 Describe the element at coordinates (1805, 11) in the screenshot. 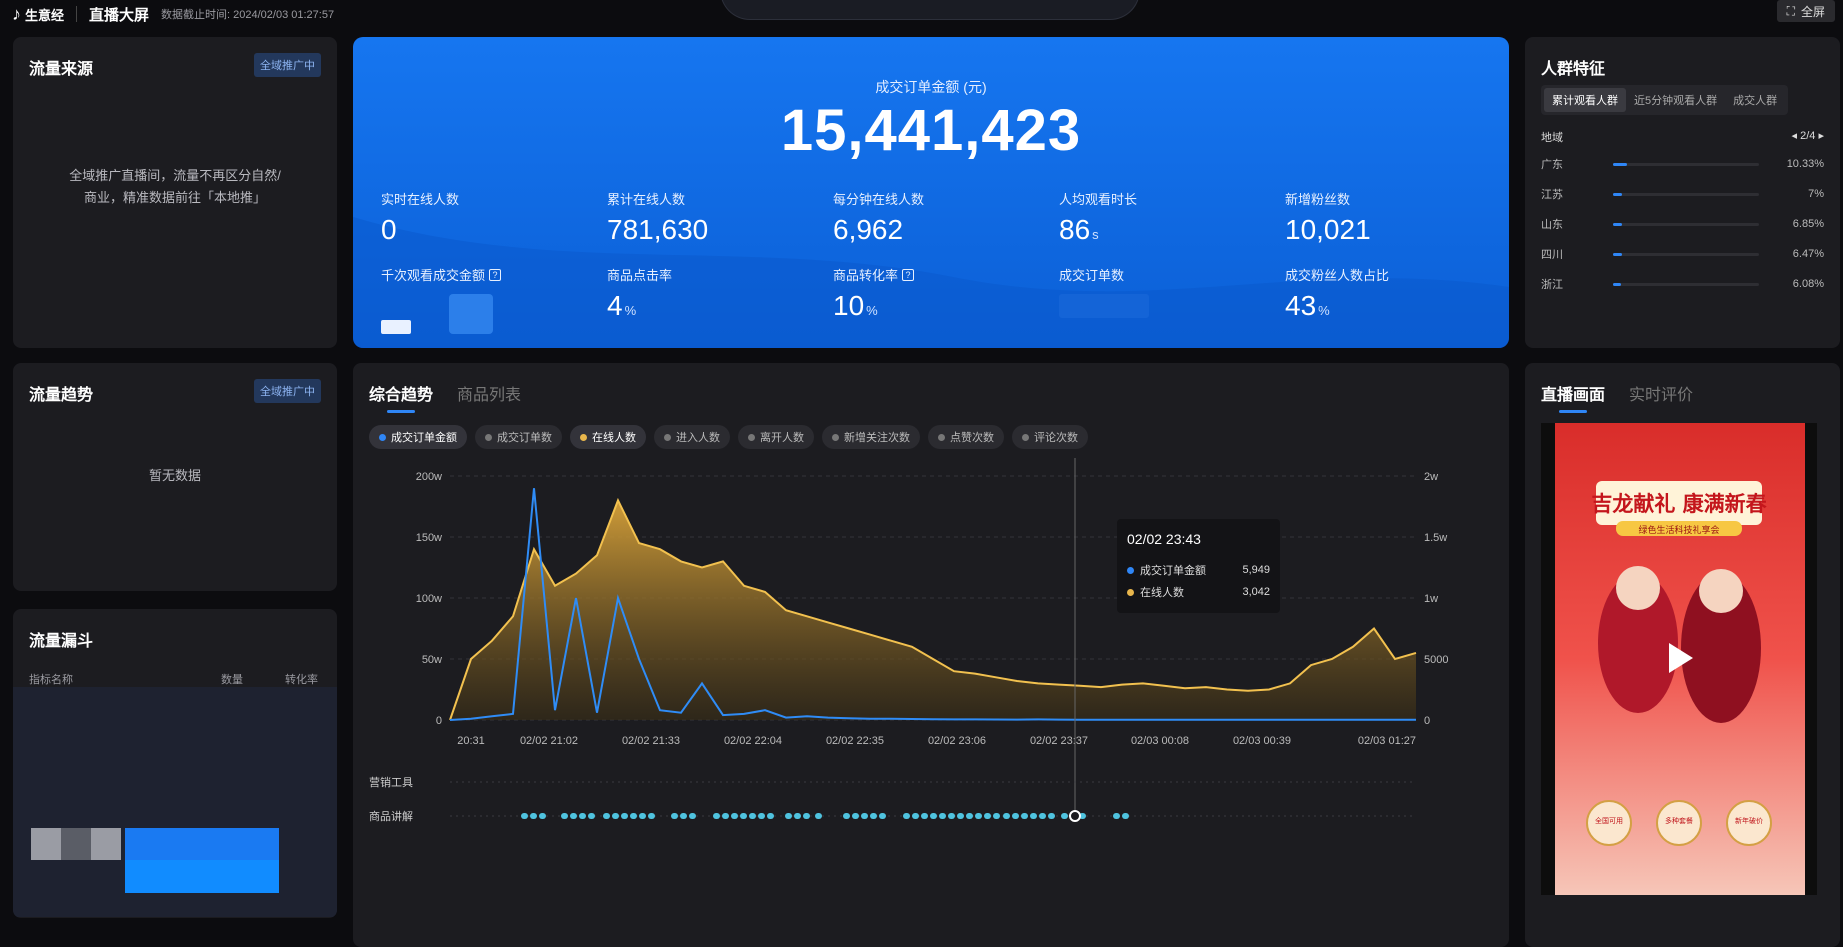

I see `fullscreen-button: ⛶ 全屏` at that location.